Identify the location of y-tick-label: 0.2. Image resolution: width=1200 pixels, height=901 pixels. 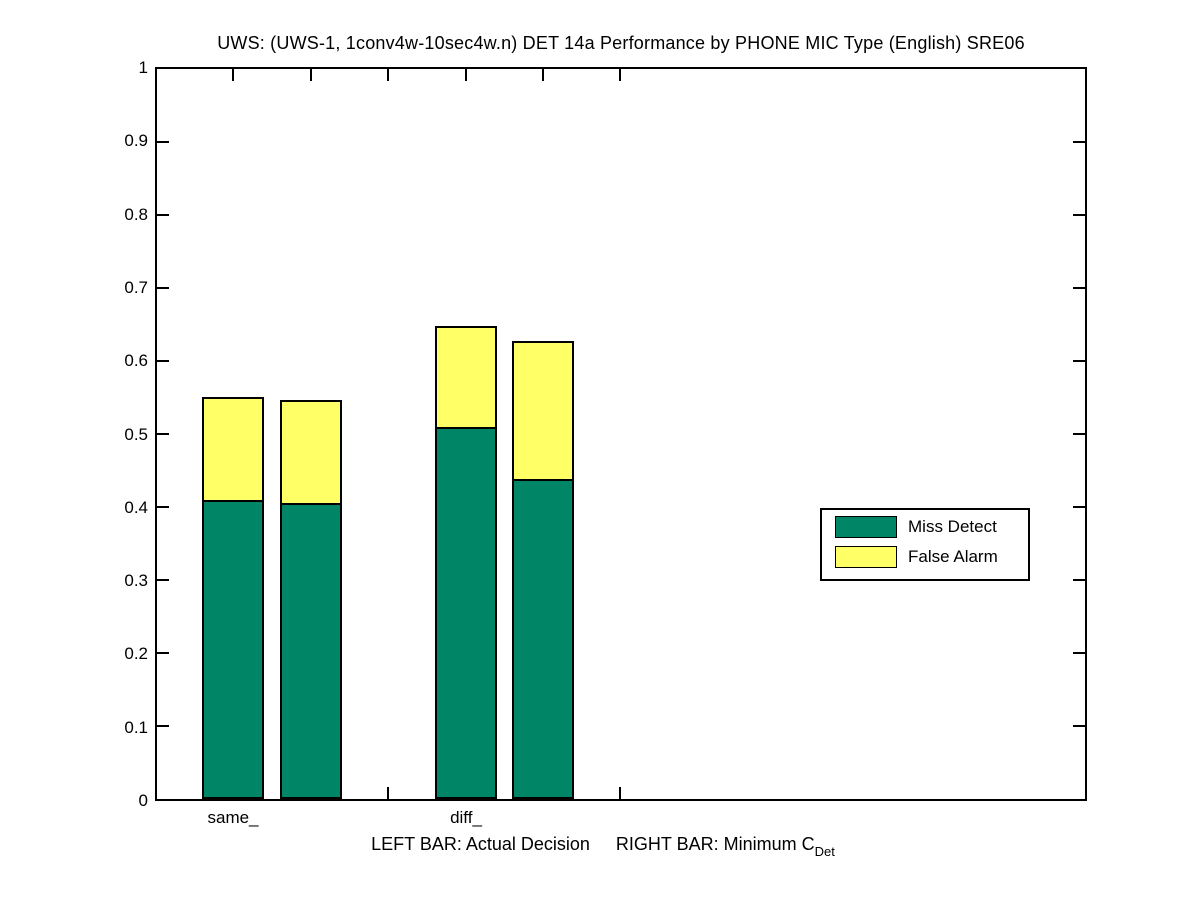
(136, 654).